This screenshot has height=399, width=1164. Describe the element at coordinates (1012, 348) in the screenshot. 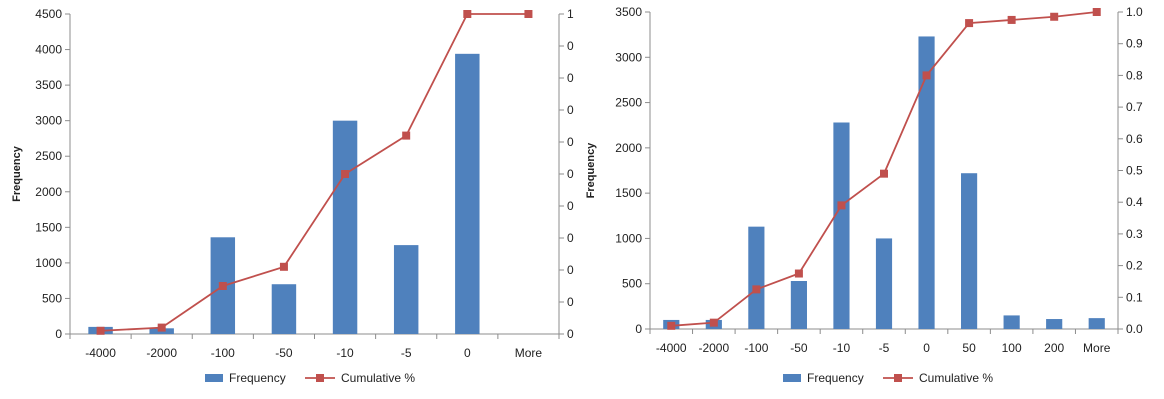

I see `x-tick-label: 100` at that location.